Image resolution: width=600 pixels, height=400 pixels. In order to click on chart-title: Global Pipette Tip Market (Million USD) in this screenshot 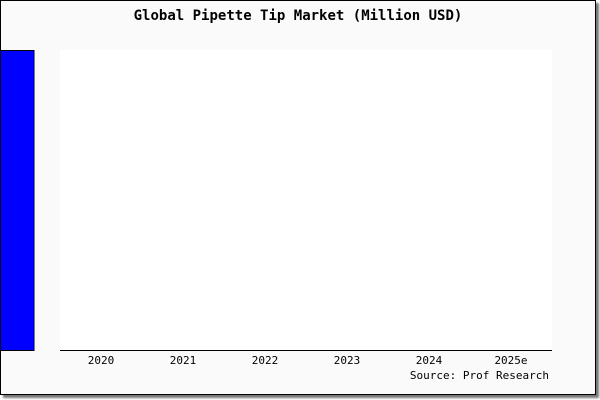, I will do `click(298, 16)`.